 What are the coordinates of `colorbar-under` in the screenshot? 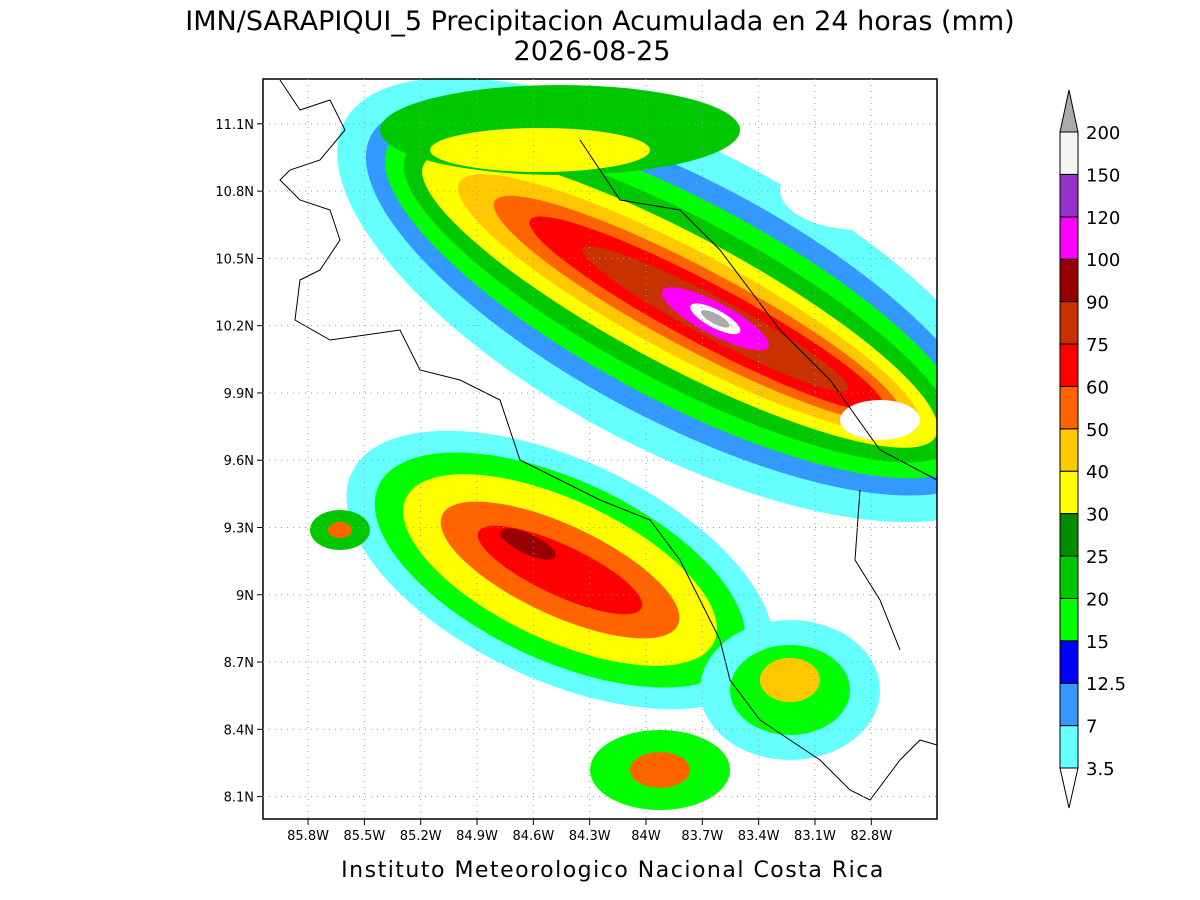 It's located at (1069, 788).